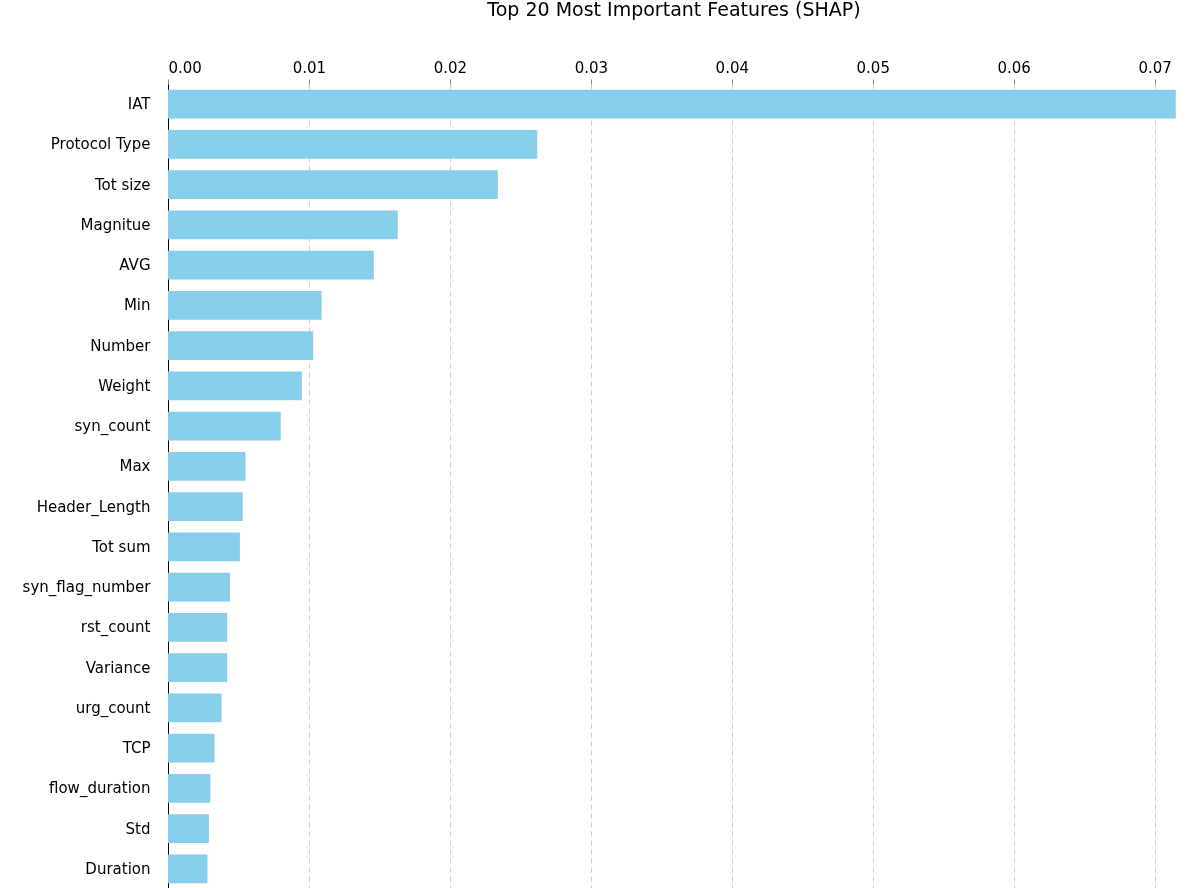 This screenshot has height=888, width=1188. What do you see at coordinates (138, 828) in the screenshot?
I see `y-tick-label: Std` at bounding box center [138, 828].